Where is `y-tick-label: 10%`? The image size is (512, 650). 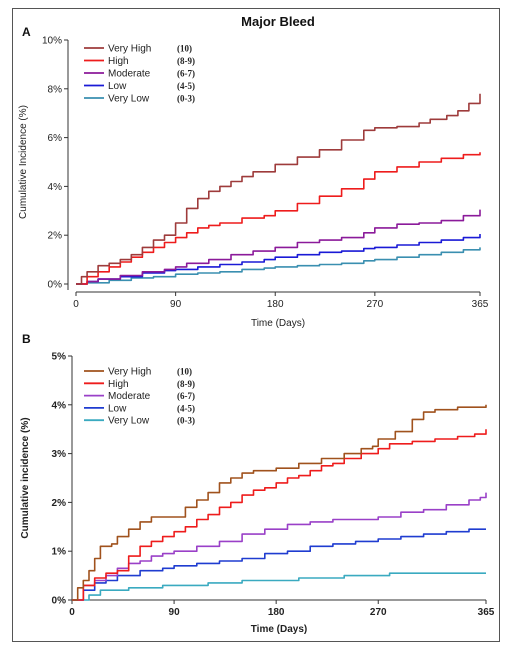 y-tick-label: 10% is located at coordinates (52, 41).